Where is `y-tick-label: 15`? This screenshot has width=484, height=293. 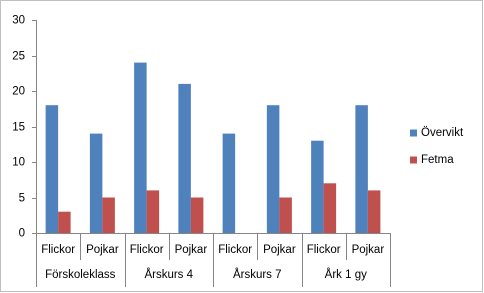 y-tick-label: 15 is located at coordinates (18, 128).